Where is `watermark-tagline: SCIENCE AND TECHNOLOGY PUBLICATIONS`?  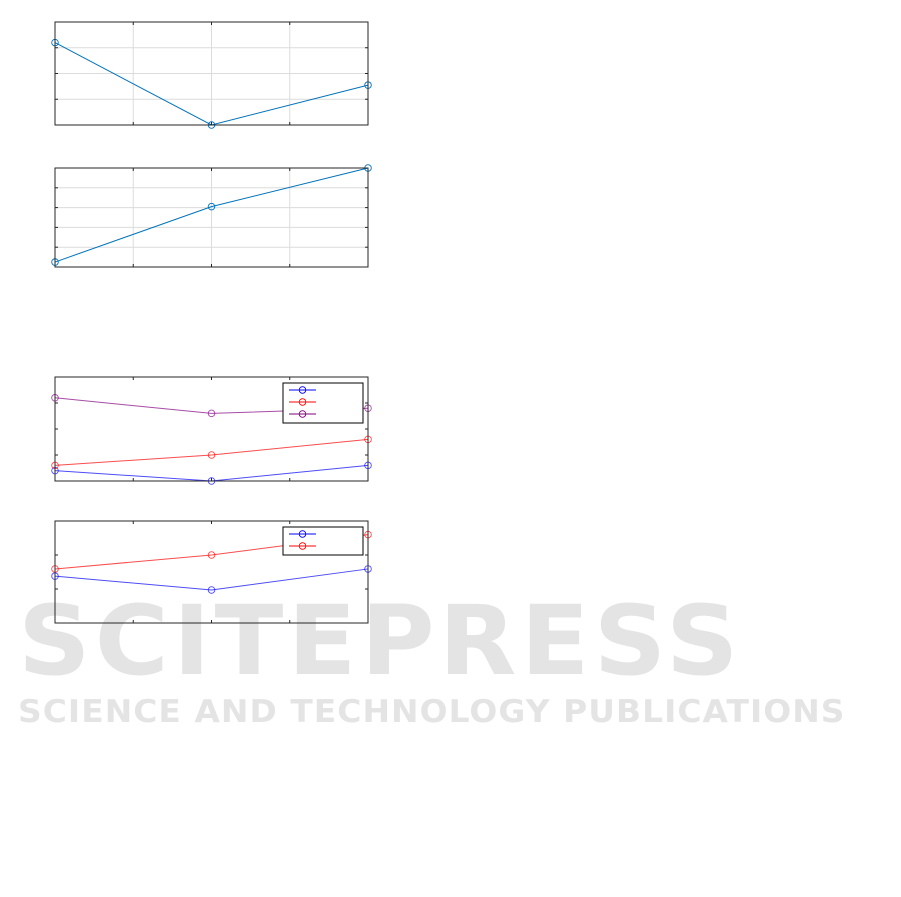
watermark-tagline: SCIENCE AND TECHNOLOGY PUBLICATIONS is located at coordinates (432, 712).